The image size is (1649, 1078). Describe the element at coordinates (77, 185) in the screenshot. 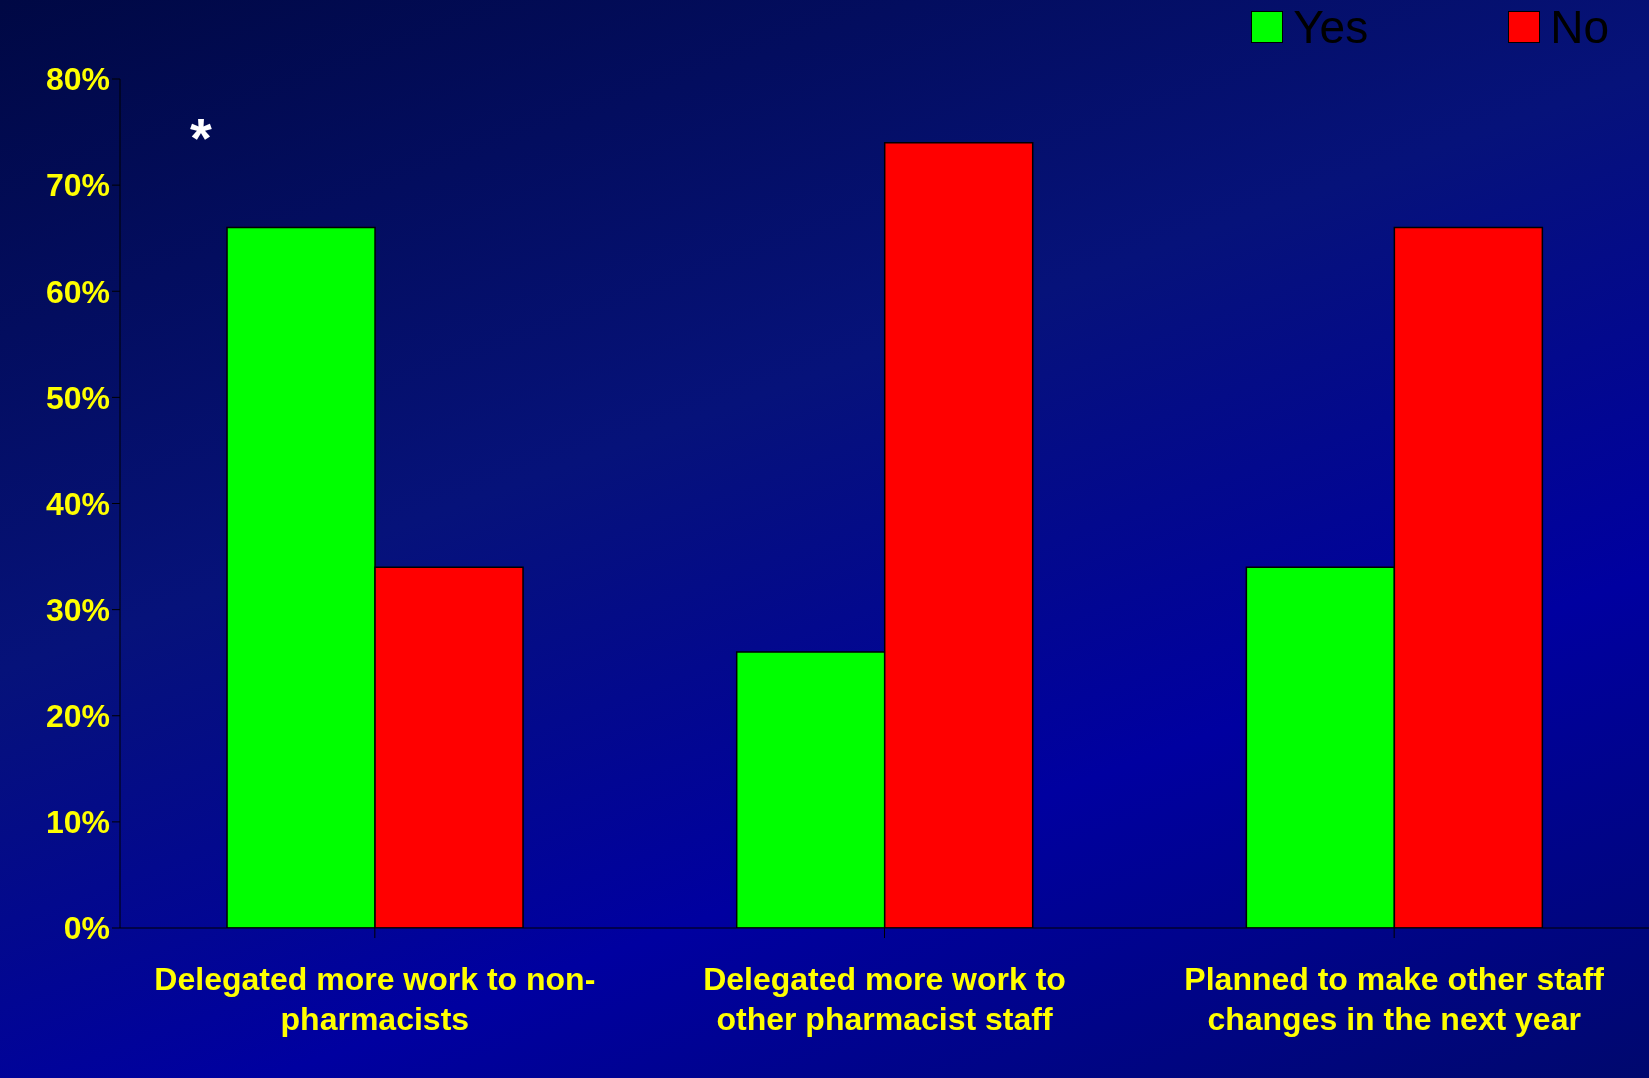

I see `y-tick-label: 70%` at that location.